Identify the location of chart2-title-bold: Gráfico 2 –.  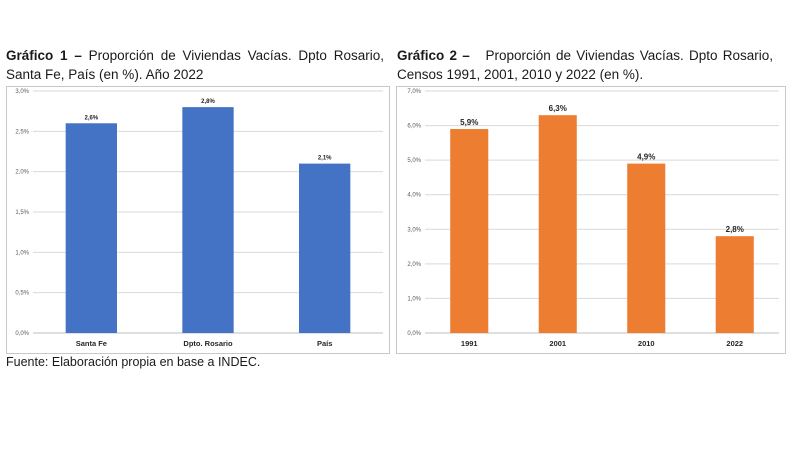
(433, 55).